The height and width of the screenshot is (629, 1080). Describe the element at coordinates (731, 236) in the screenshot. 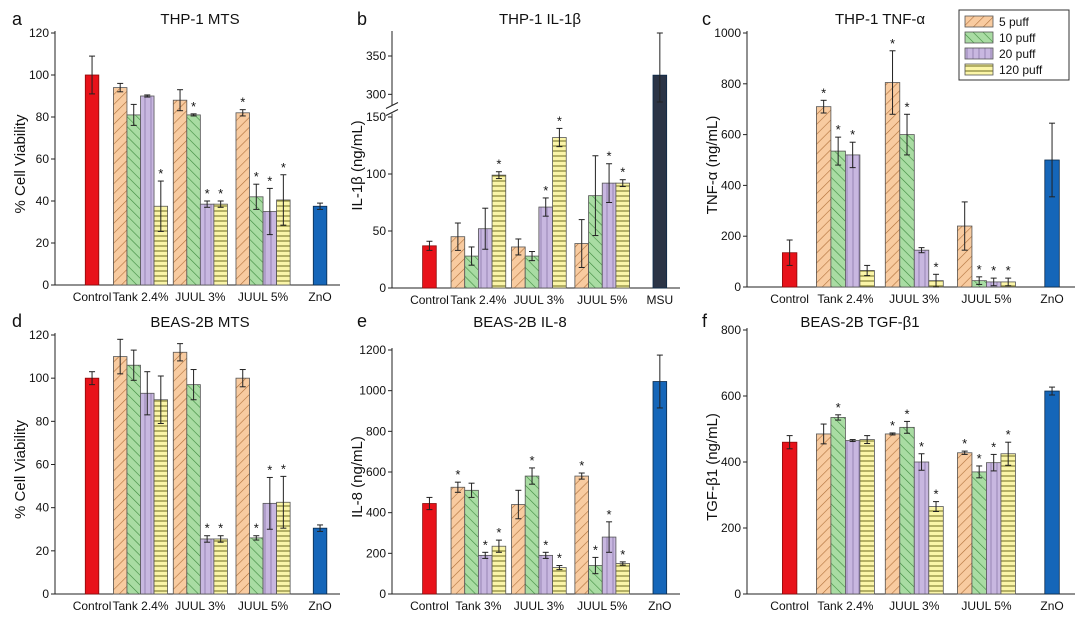

I see `y-tick-label: 200` at that location.